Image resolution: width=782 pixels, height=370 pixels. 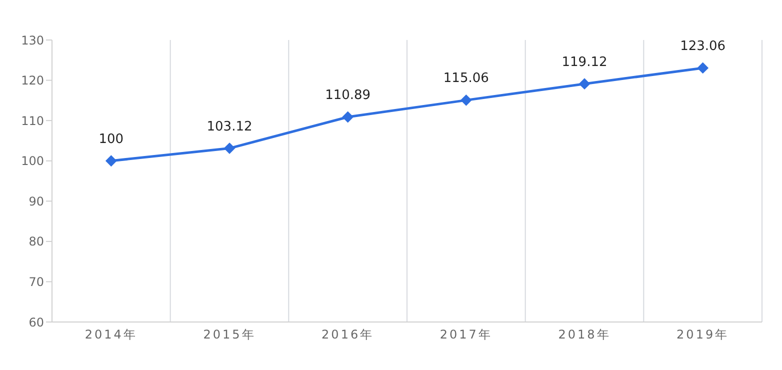 I want to click on x-tick-label: 2015年, so click(x=229, y=335).